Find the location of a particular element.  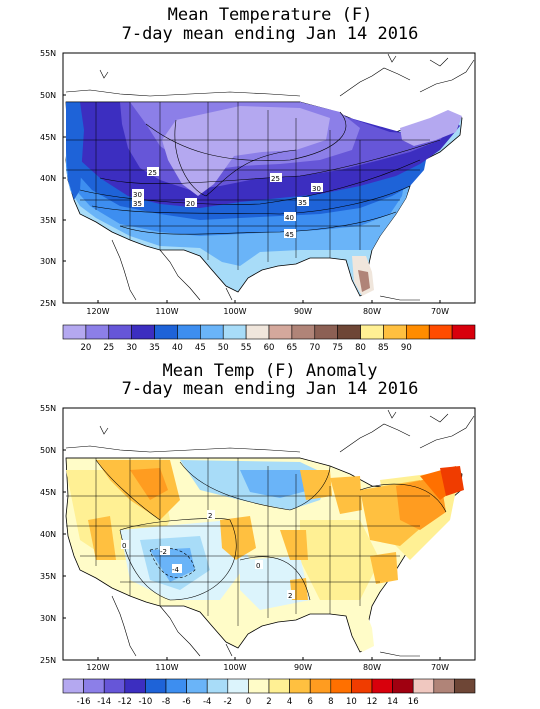

bottom-contours is located at coordinates (271, 530).